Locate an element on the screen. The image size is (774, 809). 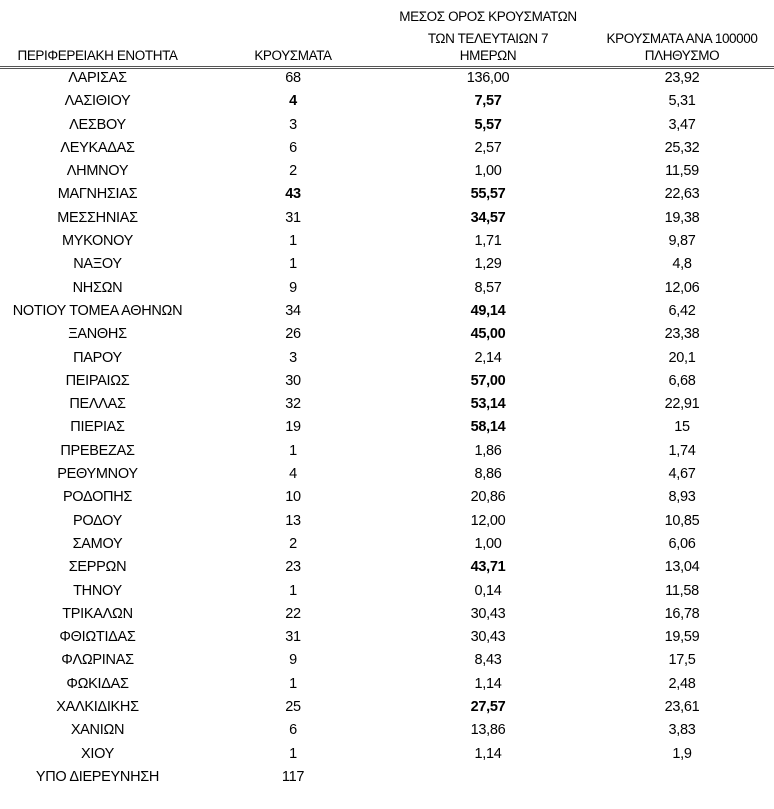
per100k-cell: 3,83 is located at coordinates (682, 730).